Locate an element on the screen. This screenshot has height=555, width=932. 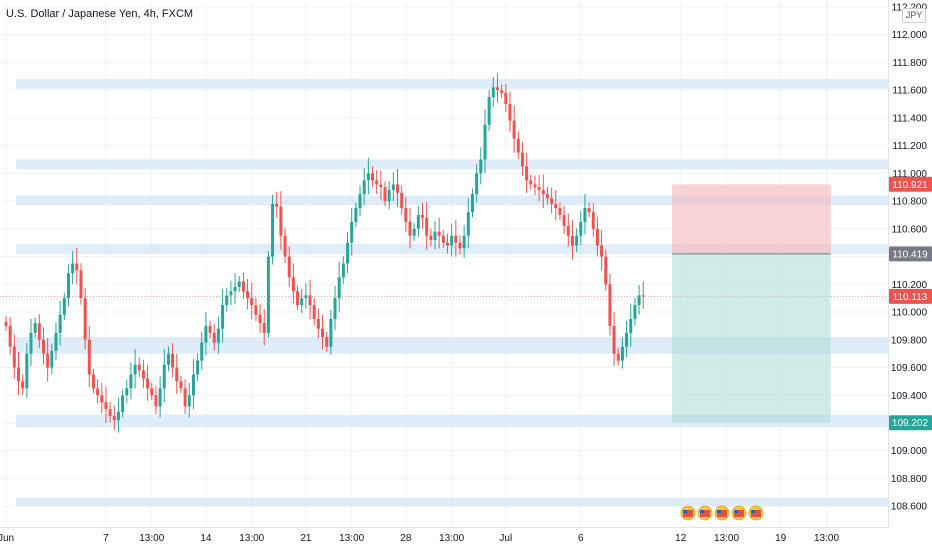
currency-badge: JPY is located at coordinates (914, 15).